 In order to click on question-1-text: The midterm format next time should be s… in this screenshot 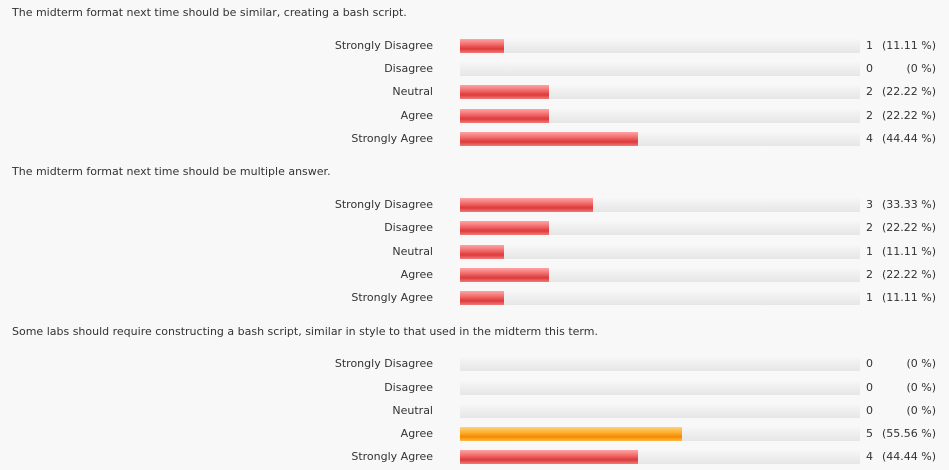, I will do `click(209, 12)`.